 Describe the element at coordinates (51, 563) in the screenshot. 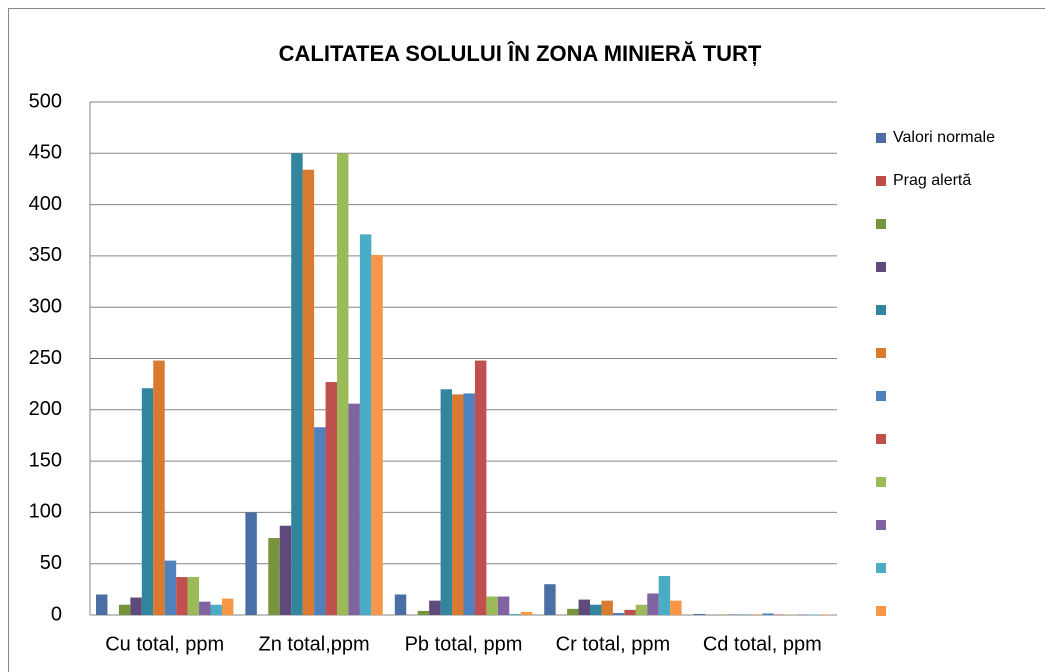

I see `y-tick-label: 50` at that location.